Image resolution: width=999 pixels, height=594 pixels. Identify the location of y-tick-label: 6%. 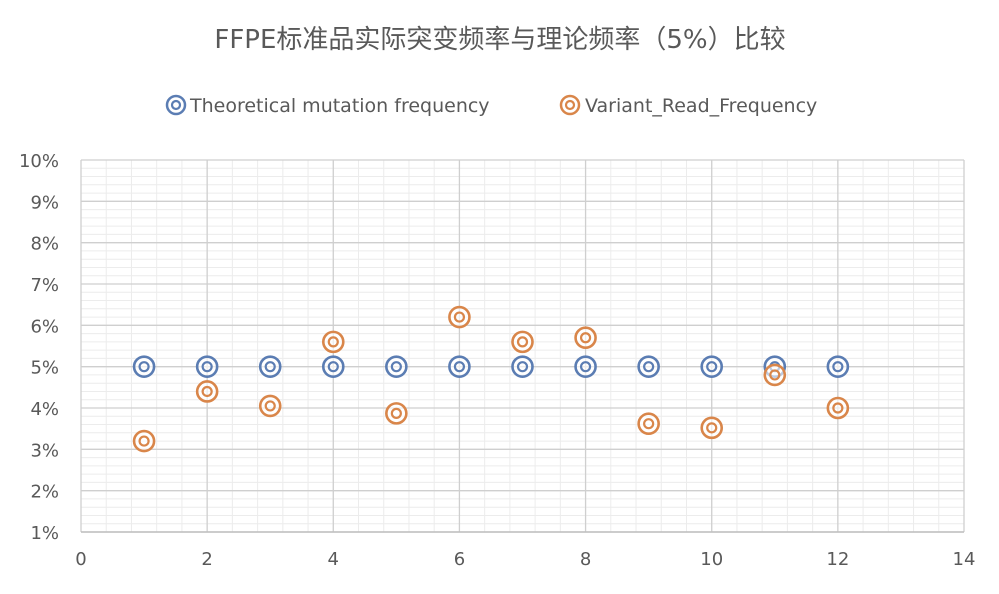
(44, 326).